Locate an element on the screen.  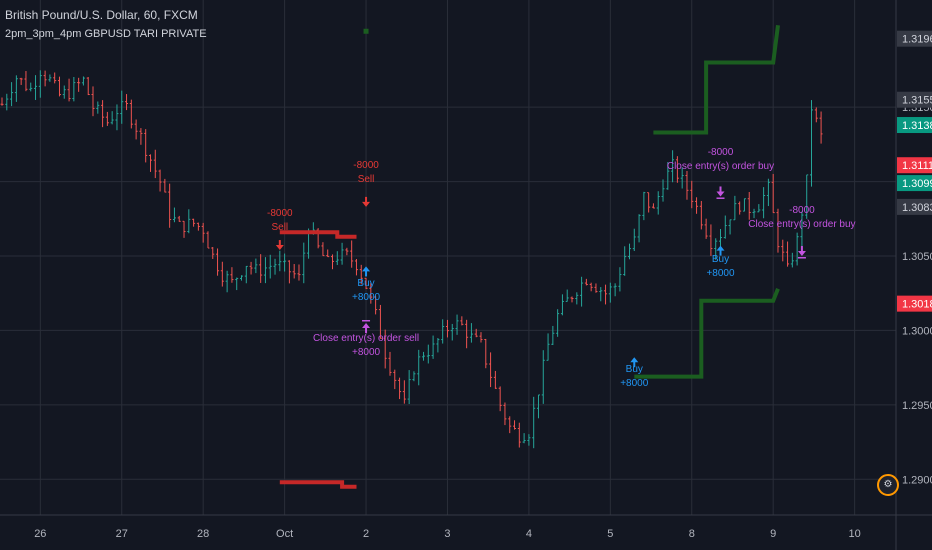
x-tick-label: 3 is located at coordinates (447, 534).